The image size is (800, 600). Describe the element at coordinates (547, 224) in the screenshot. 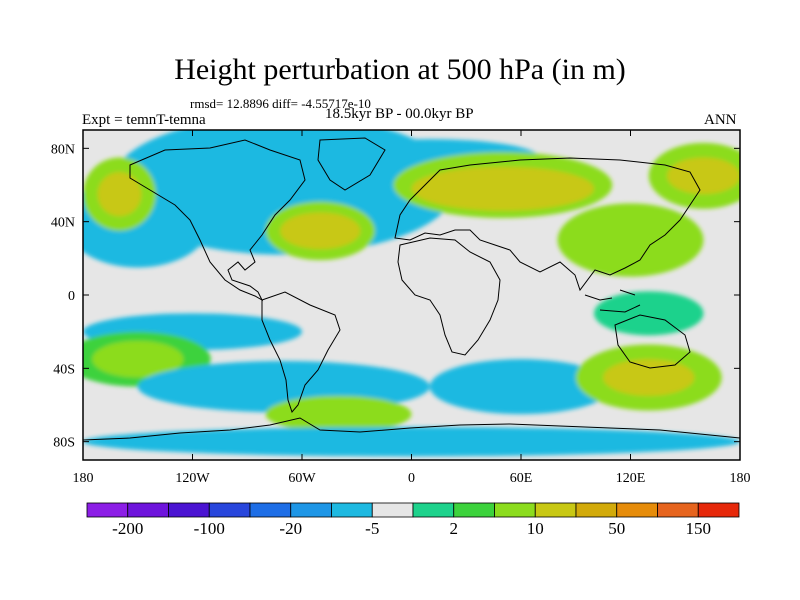

I see `coast-eurasia` at that location.